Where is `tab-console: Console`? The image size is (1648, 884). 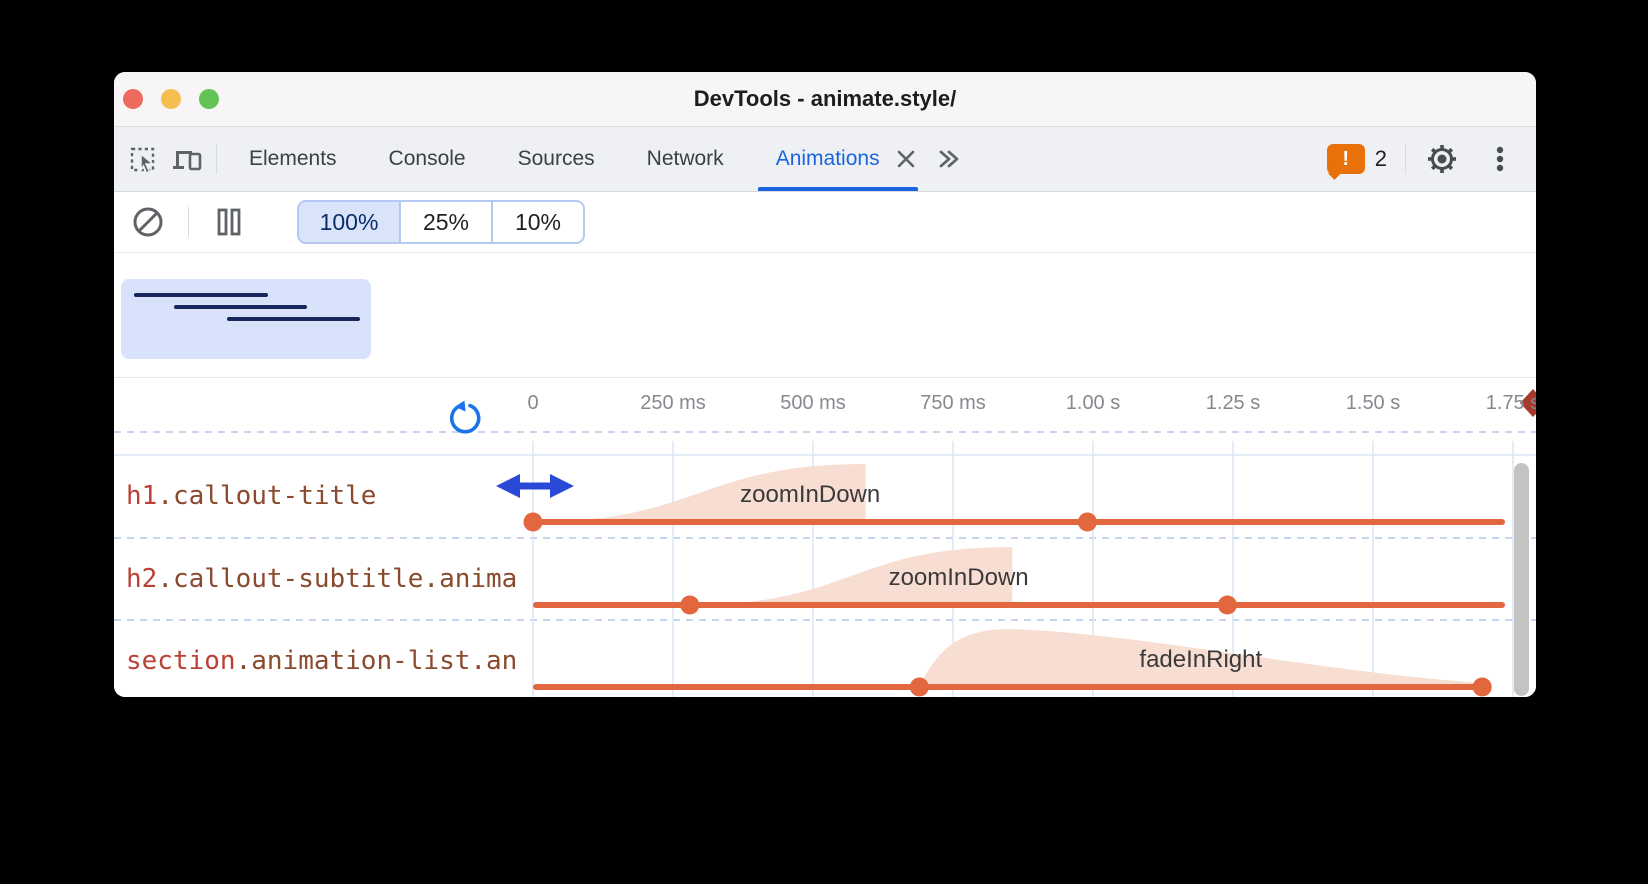
tab-console: Console is located at coordinates (427, 159).